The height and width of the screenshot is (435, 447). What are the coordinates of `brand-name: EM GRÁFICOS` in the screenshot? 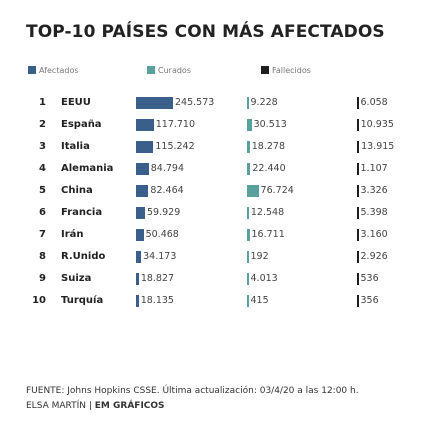 It's located at (129, 406).